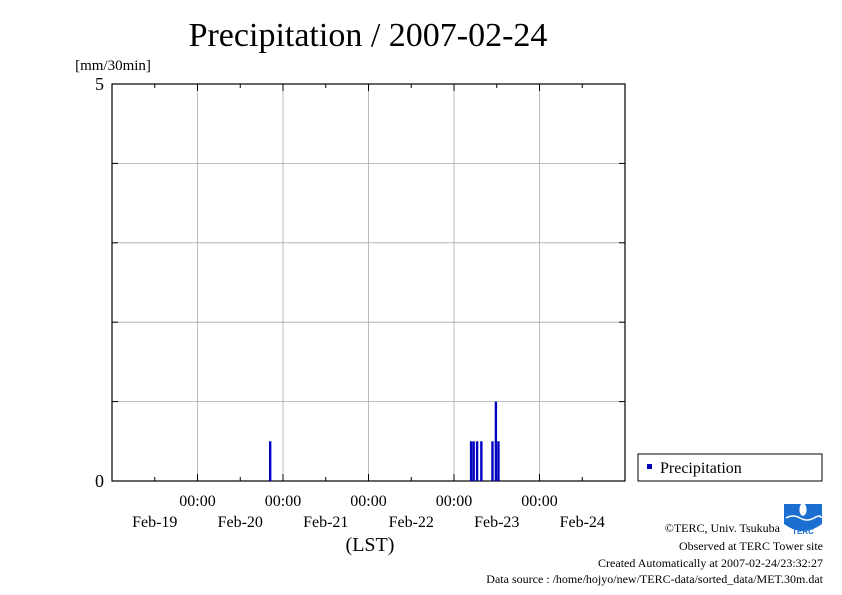 Image resolution: width=842 pixels, height=595 pixels. Describe the element at coordinates (384, 441) in the screenshot. I see `precipitation-bars` at that location.